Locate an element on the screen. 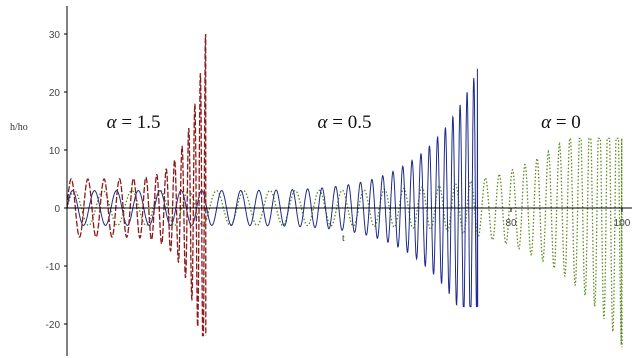  x-axis-label: t is located at coordinates (343, 238).